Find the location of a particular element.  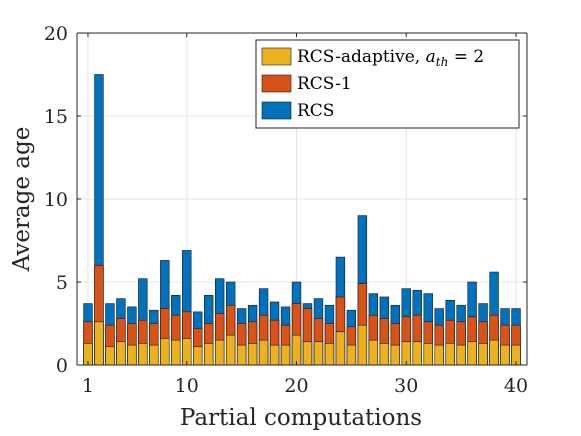

legend: RCS-adaptive, ath = 2 RCS-1 RCS is located at coordinates (387, 84).